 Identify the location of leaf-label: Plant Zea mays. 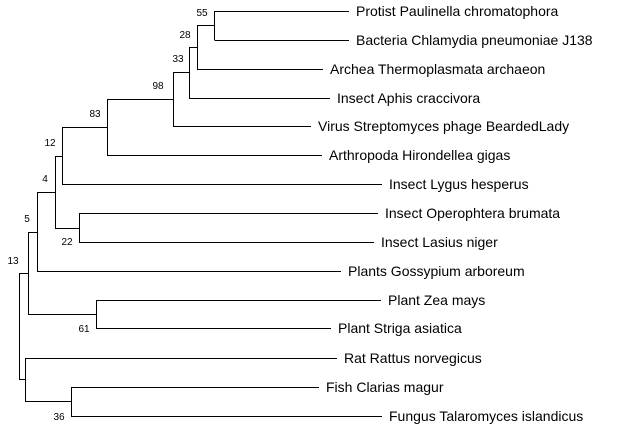
(436, 300).